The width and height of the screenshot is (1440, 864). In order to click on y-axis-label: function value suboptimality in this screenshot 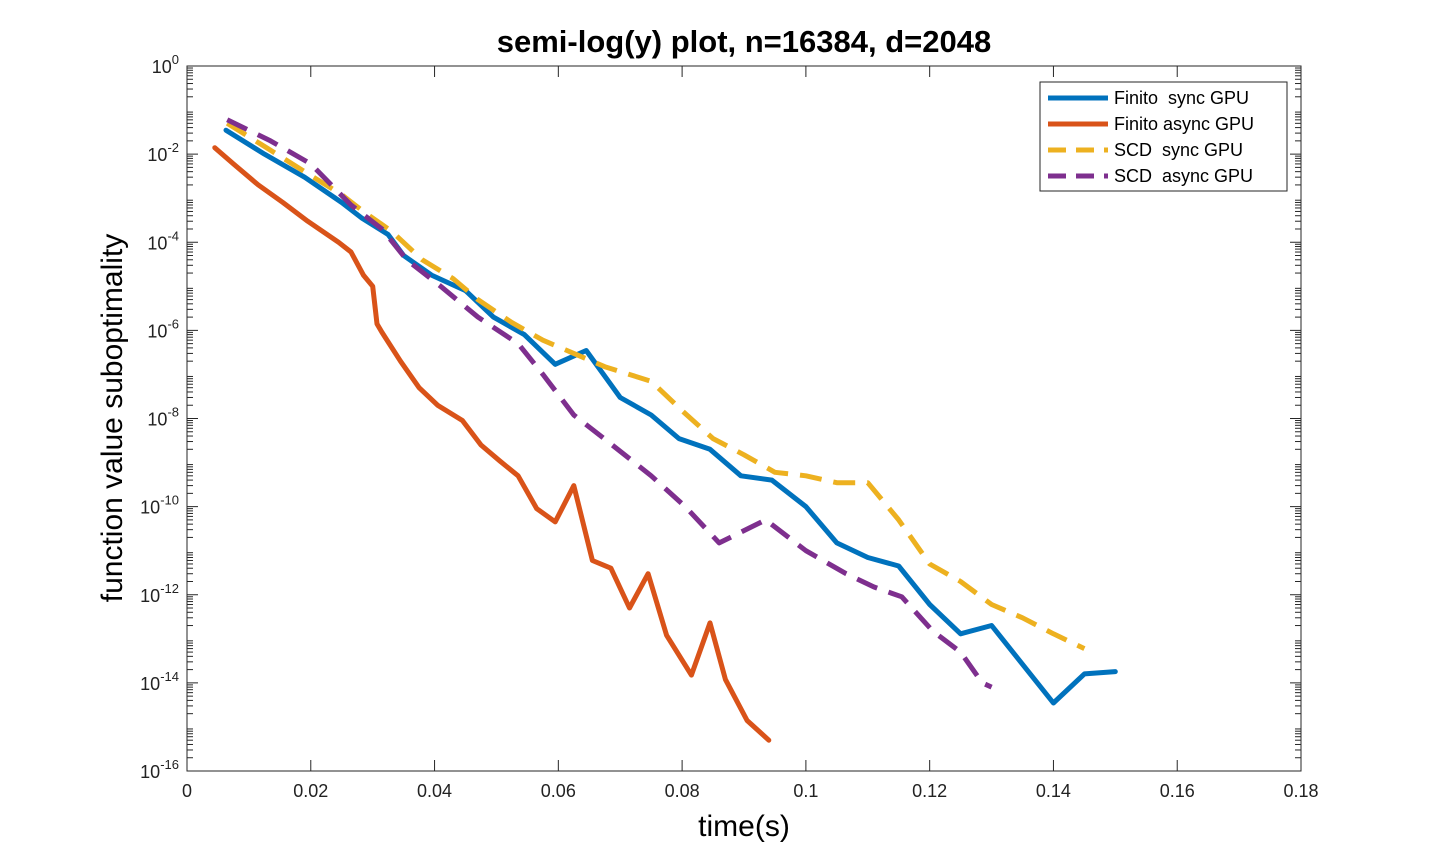, I will do `click(112, 418)`.